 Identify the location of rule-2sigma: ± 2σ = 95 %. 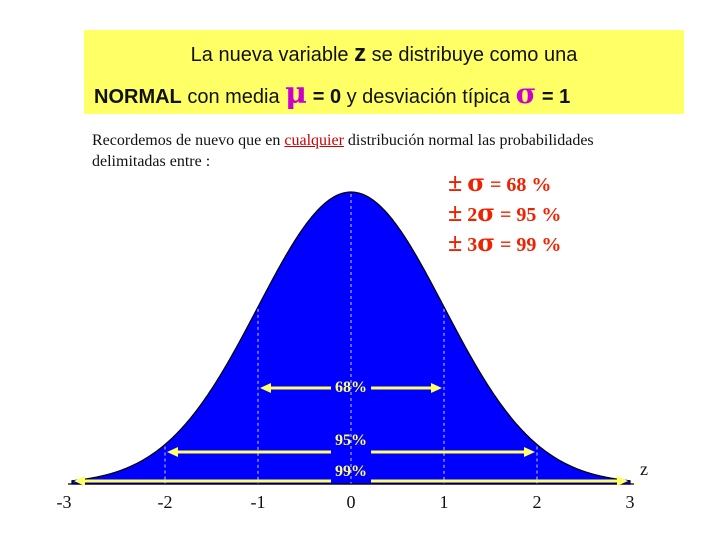
(504, 213).